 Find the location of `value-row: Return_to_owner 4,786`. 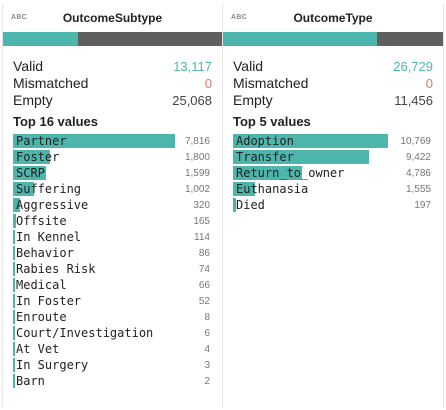

value-row: Return_to_owner 4,786 is located at coordinates (338, 173).